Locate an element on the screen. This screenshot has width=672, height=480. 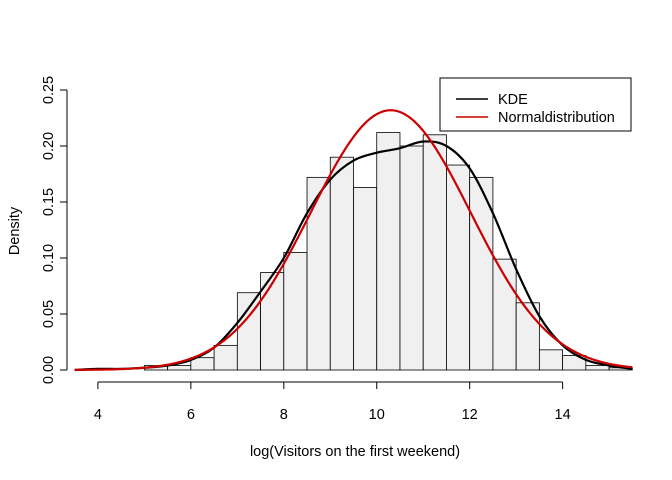
legend-normal-label: Normaldistribution is located at coordinates (556, 118).